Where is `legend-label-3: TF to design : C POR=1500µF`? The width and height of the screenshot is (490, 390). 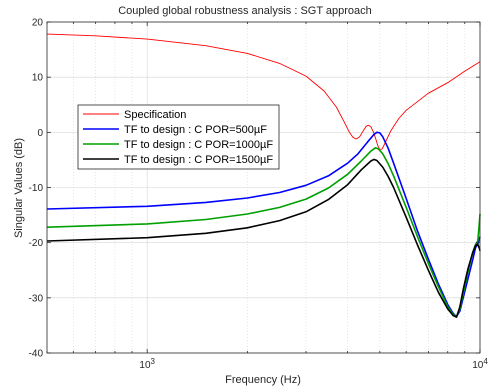 legend-label-3: TF to design : C POR=1500µF is located at coordinates (198, 160).